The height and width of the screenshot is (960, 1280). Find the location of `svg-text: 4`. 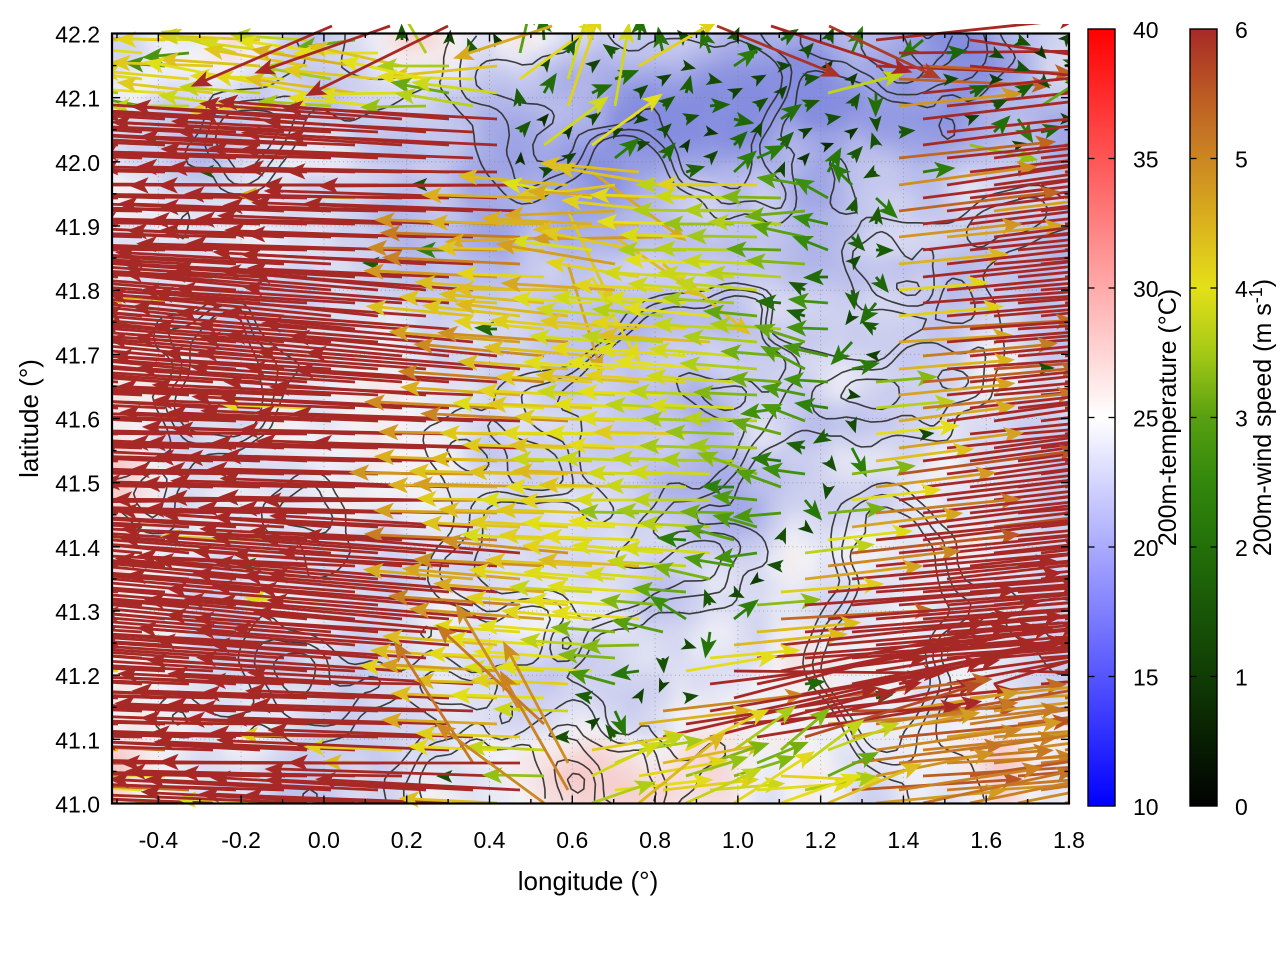

svg-text: 4 is located at coordinates (1241, 289).